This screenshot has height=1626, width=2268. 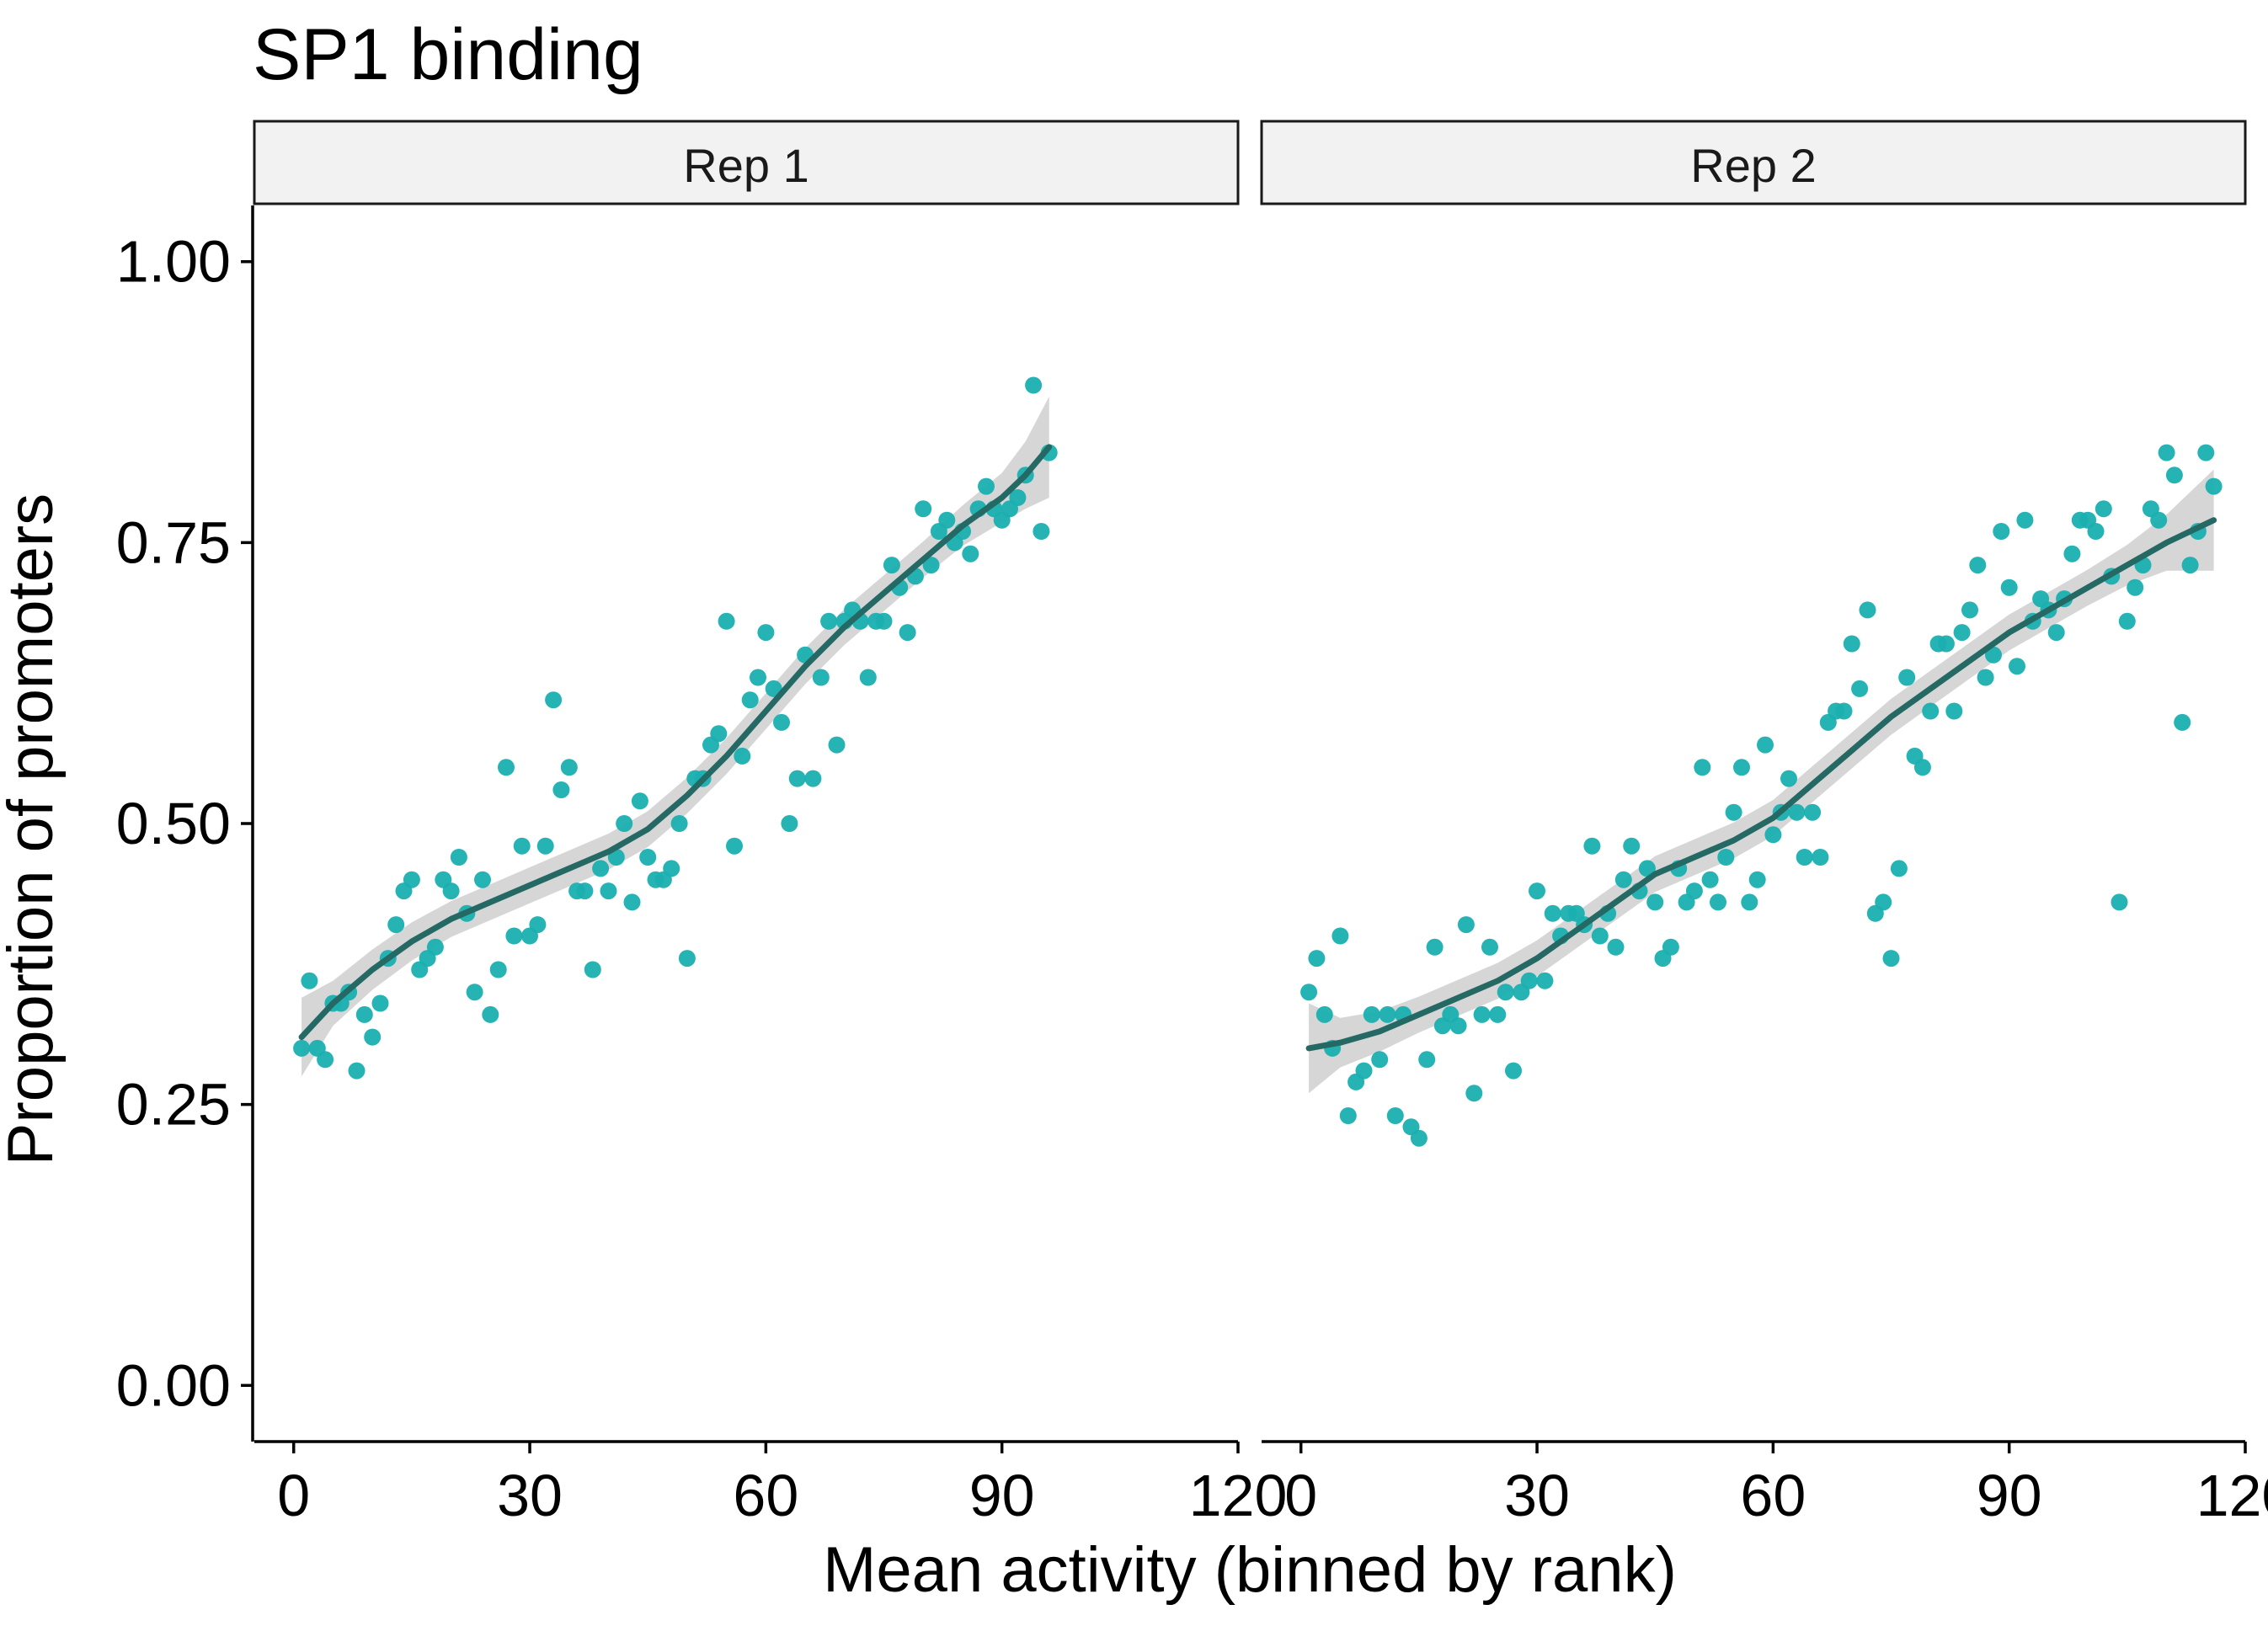 What do you see at coordinates (173, 1105) in the screenshot?
I see `y-tick-label: 0.25` at bounding box center [173, 1105].